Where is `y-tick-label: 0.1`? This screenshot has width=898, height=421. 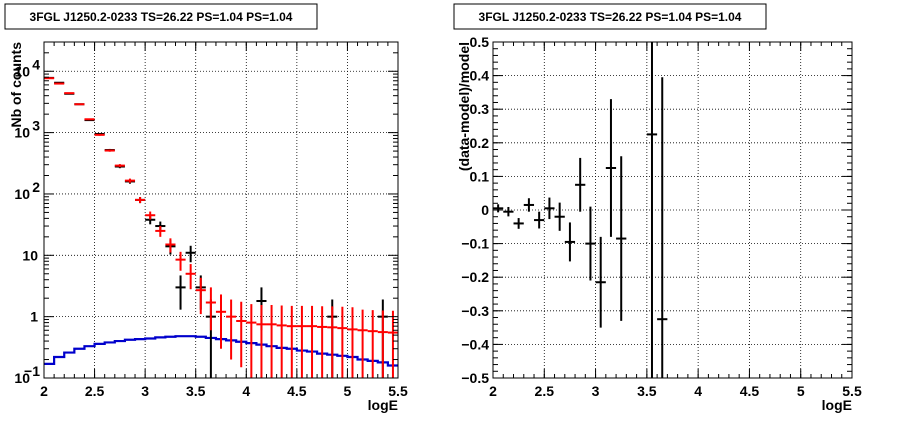 y-tick-label: 0.1 is located at coordinates (480, 176).